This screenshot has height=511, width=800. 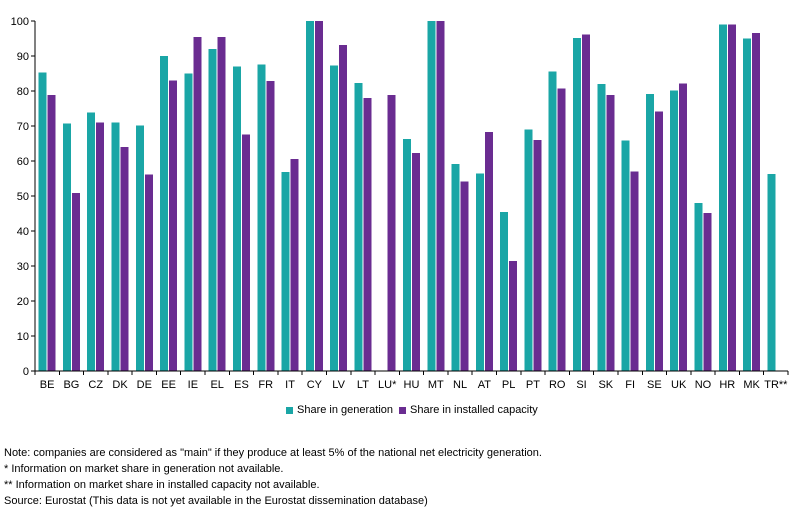 I want to click on legend-item-generation: Share in generation, so click(x=339, y=410).